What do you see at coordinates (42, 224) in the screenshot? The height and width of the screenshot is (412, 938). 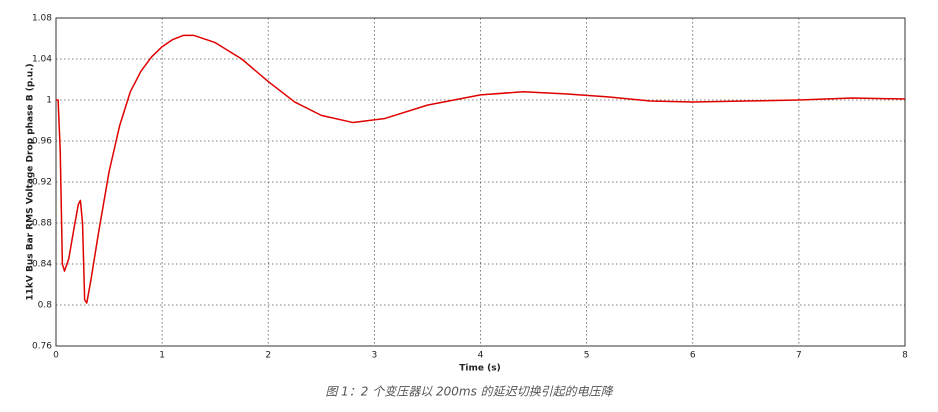 I see `y-tick-label: 0.88` at bounding box center [42, 224].